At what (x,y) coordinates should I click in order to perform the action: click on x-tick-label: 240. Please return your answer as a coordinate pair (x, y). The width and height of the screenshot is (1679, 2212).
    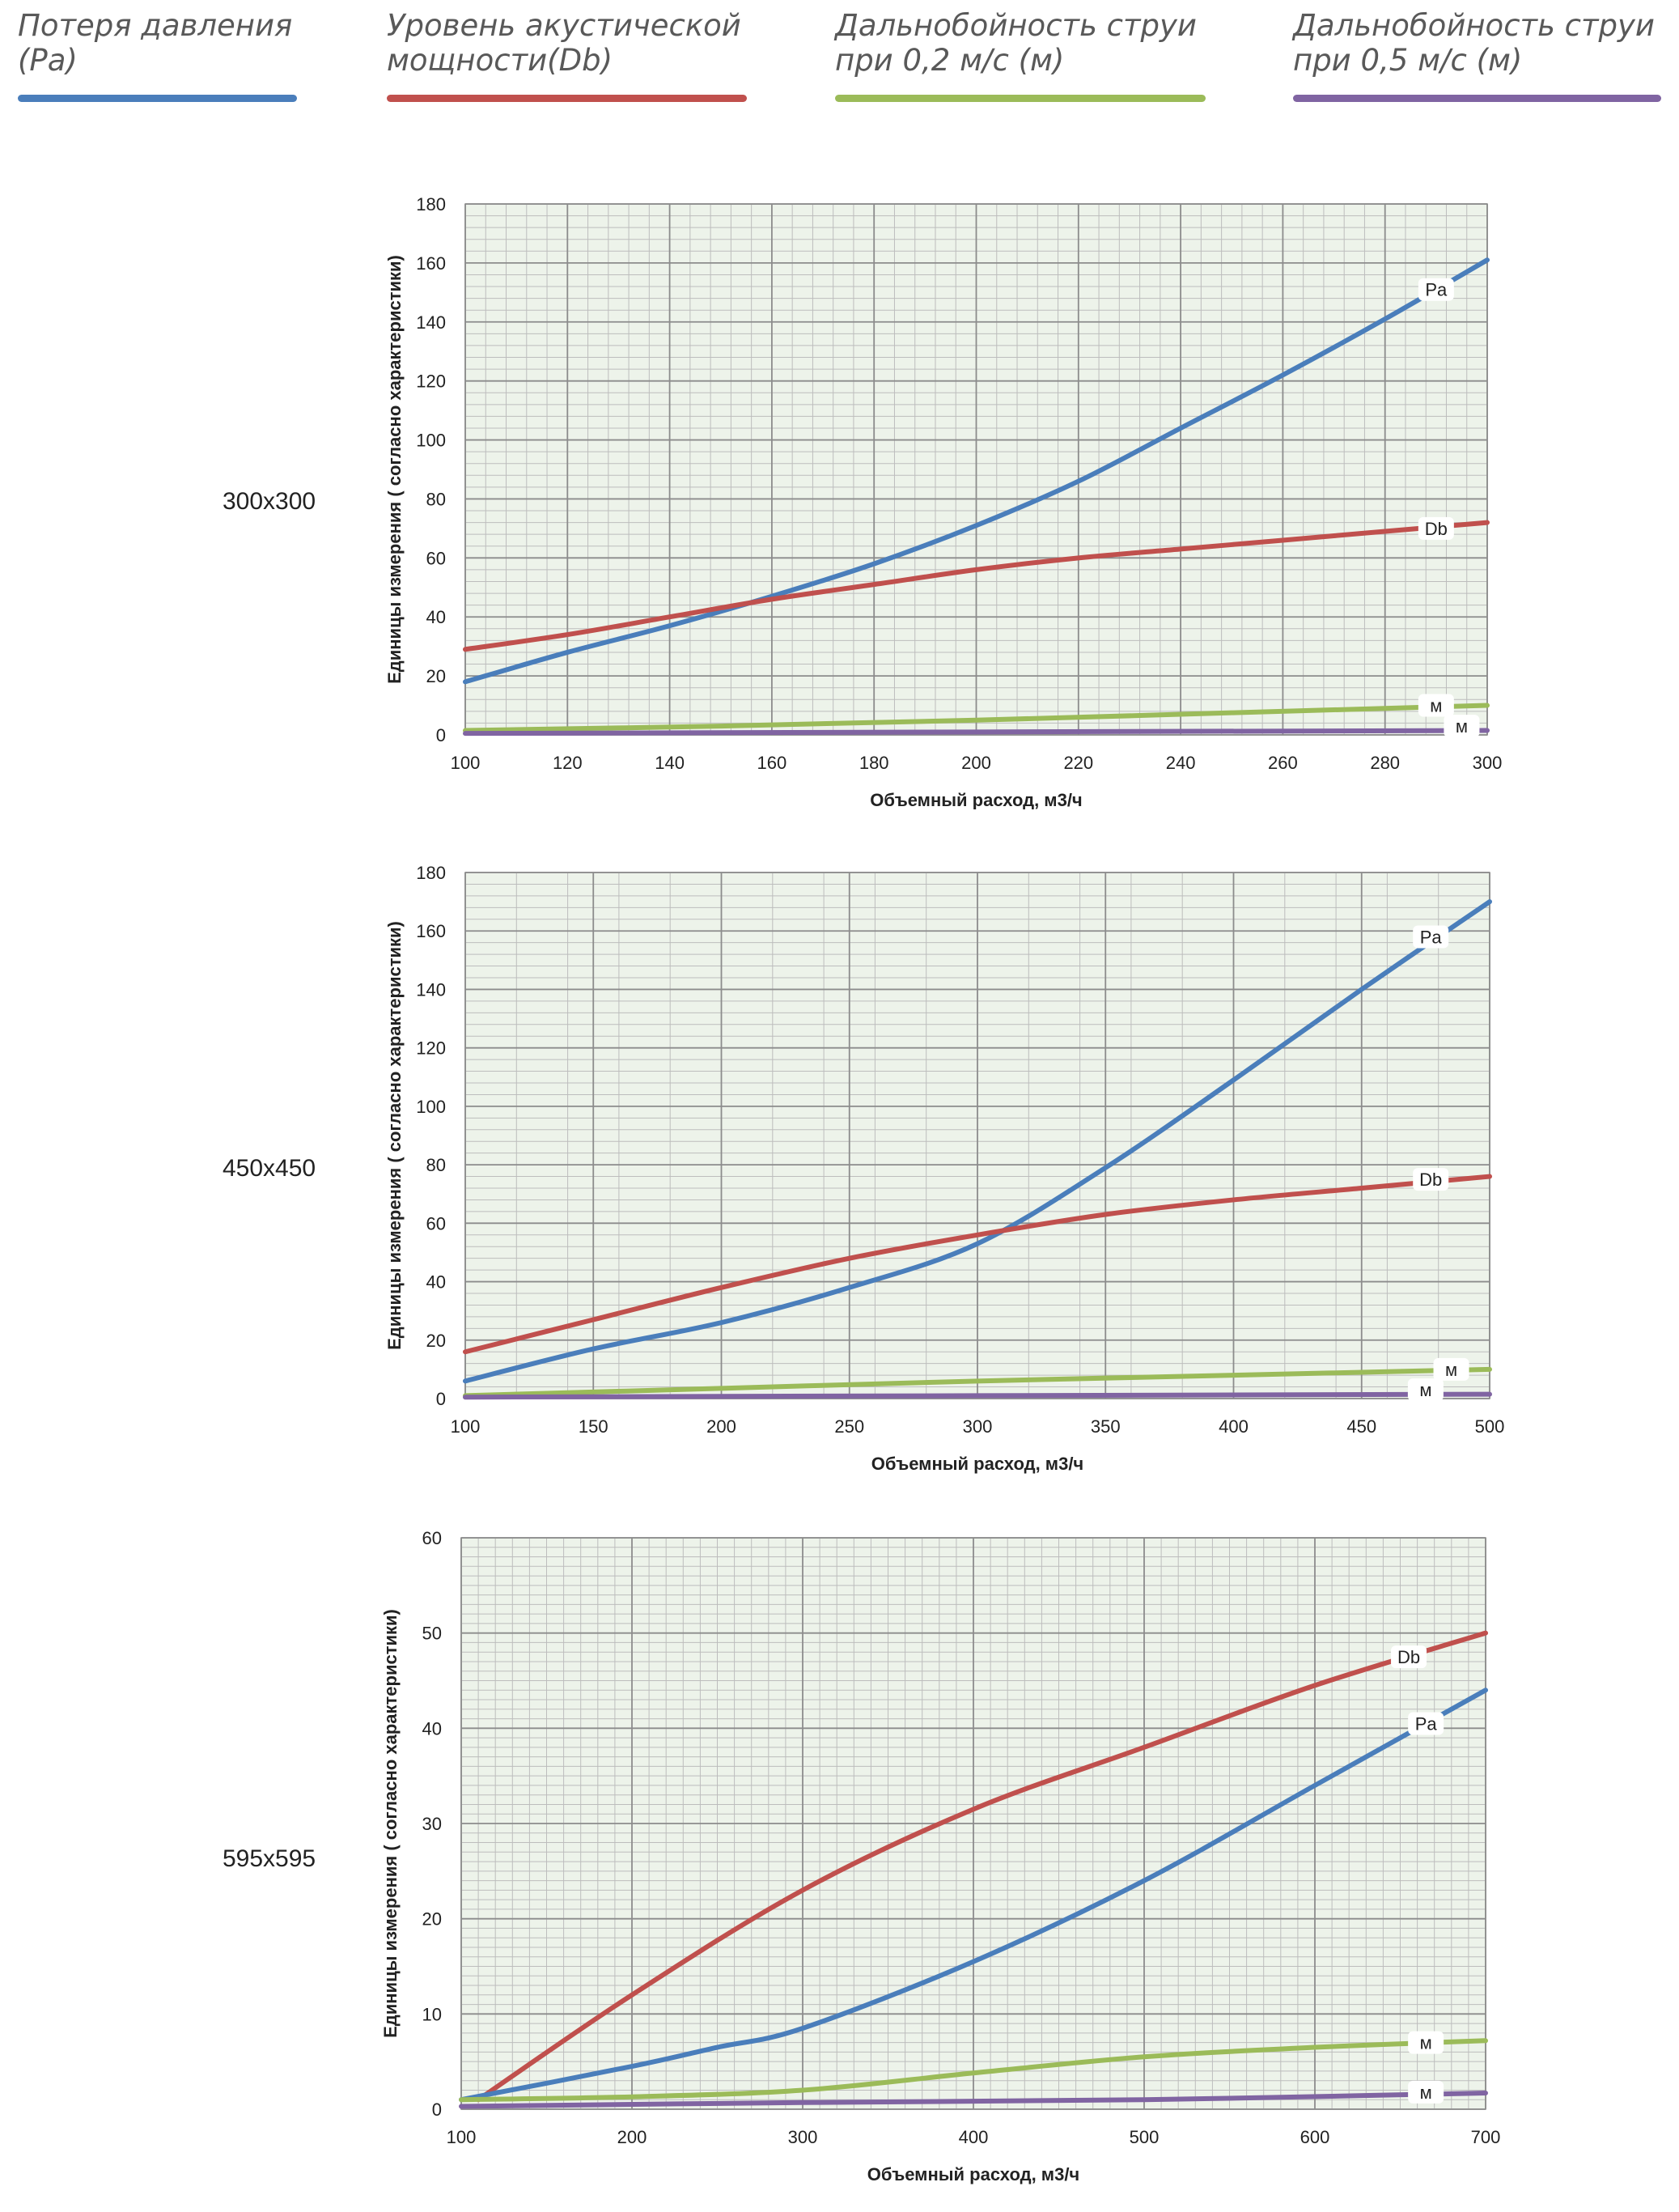
    Looking at the image, I should click on (1181, 763).